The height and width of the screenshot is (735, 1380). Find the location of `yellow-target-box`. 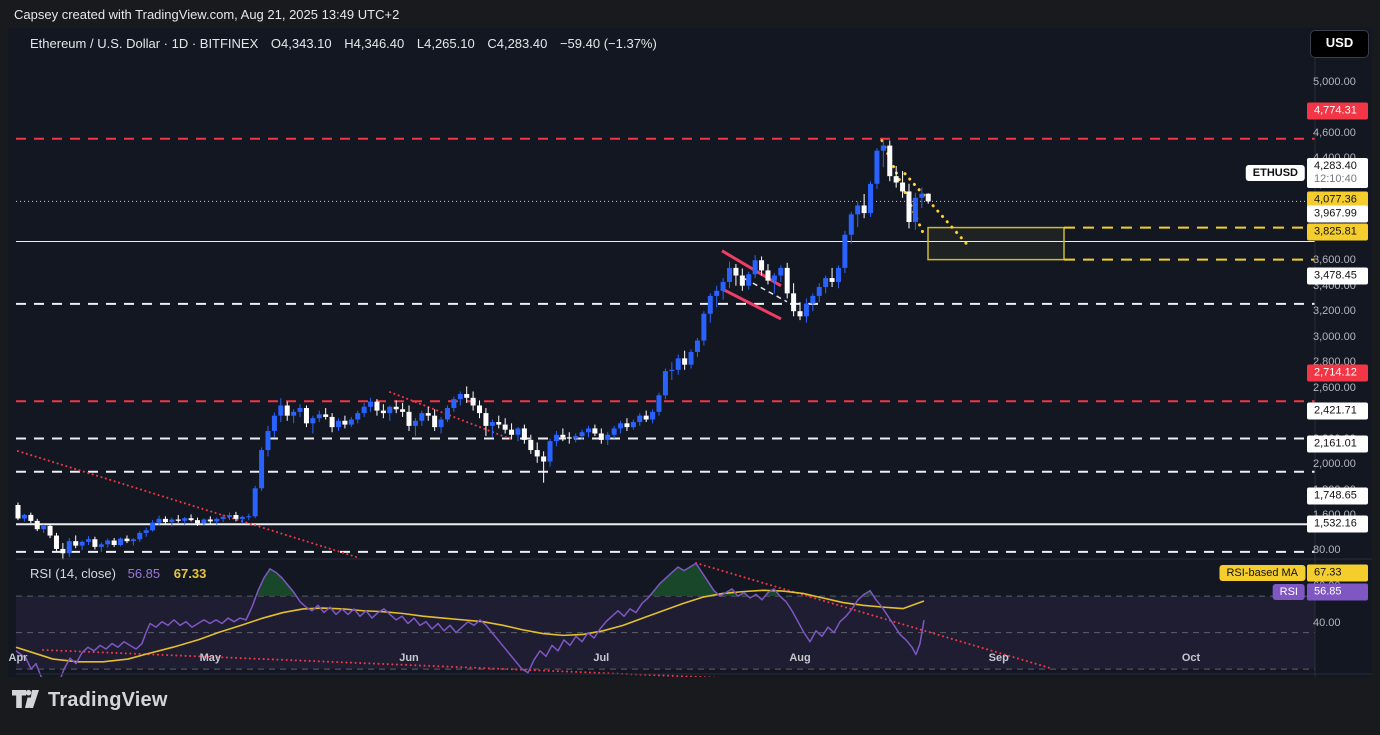

yellow-target-box is located at coordinates (996, 243).